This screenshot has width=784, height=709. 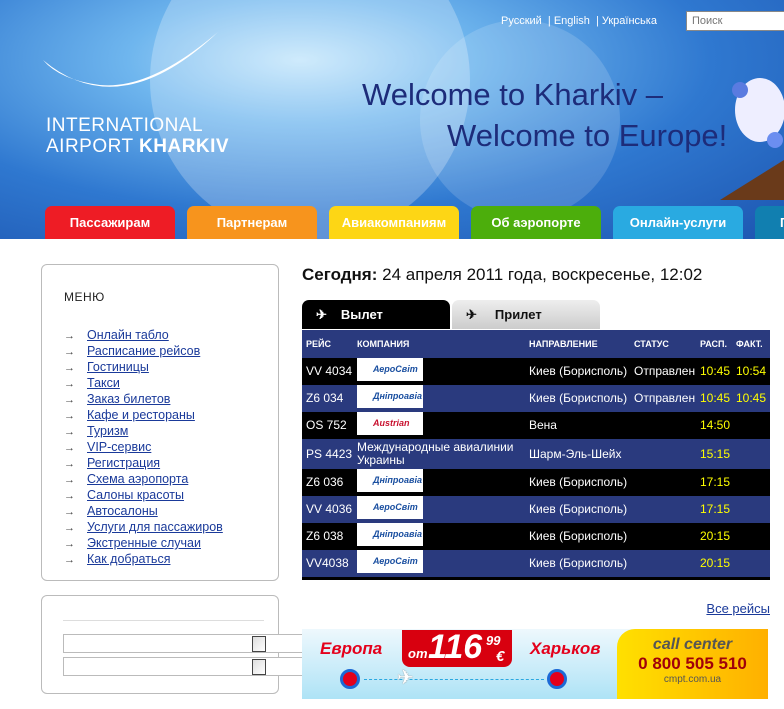 What do you see at coordinates (143, 383) in the screenshot?
I see `menu-item: → Такси` at bounding box center [143, 383].